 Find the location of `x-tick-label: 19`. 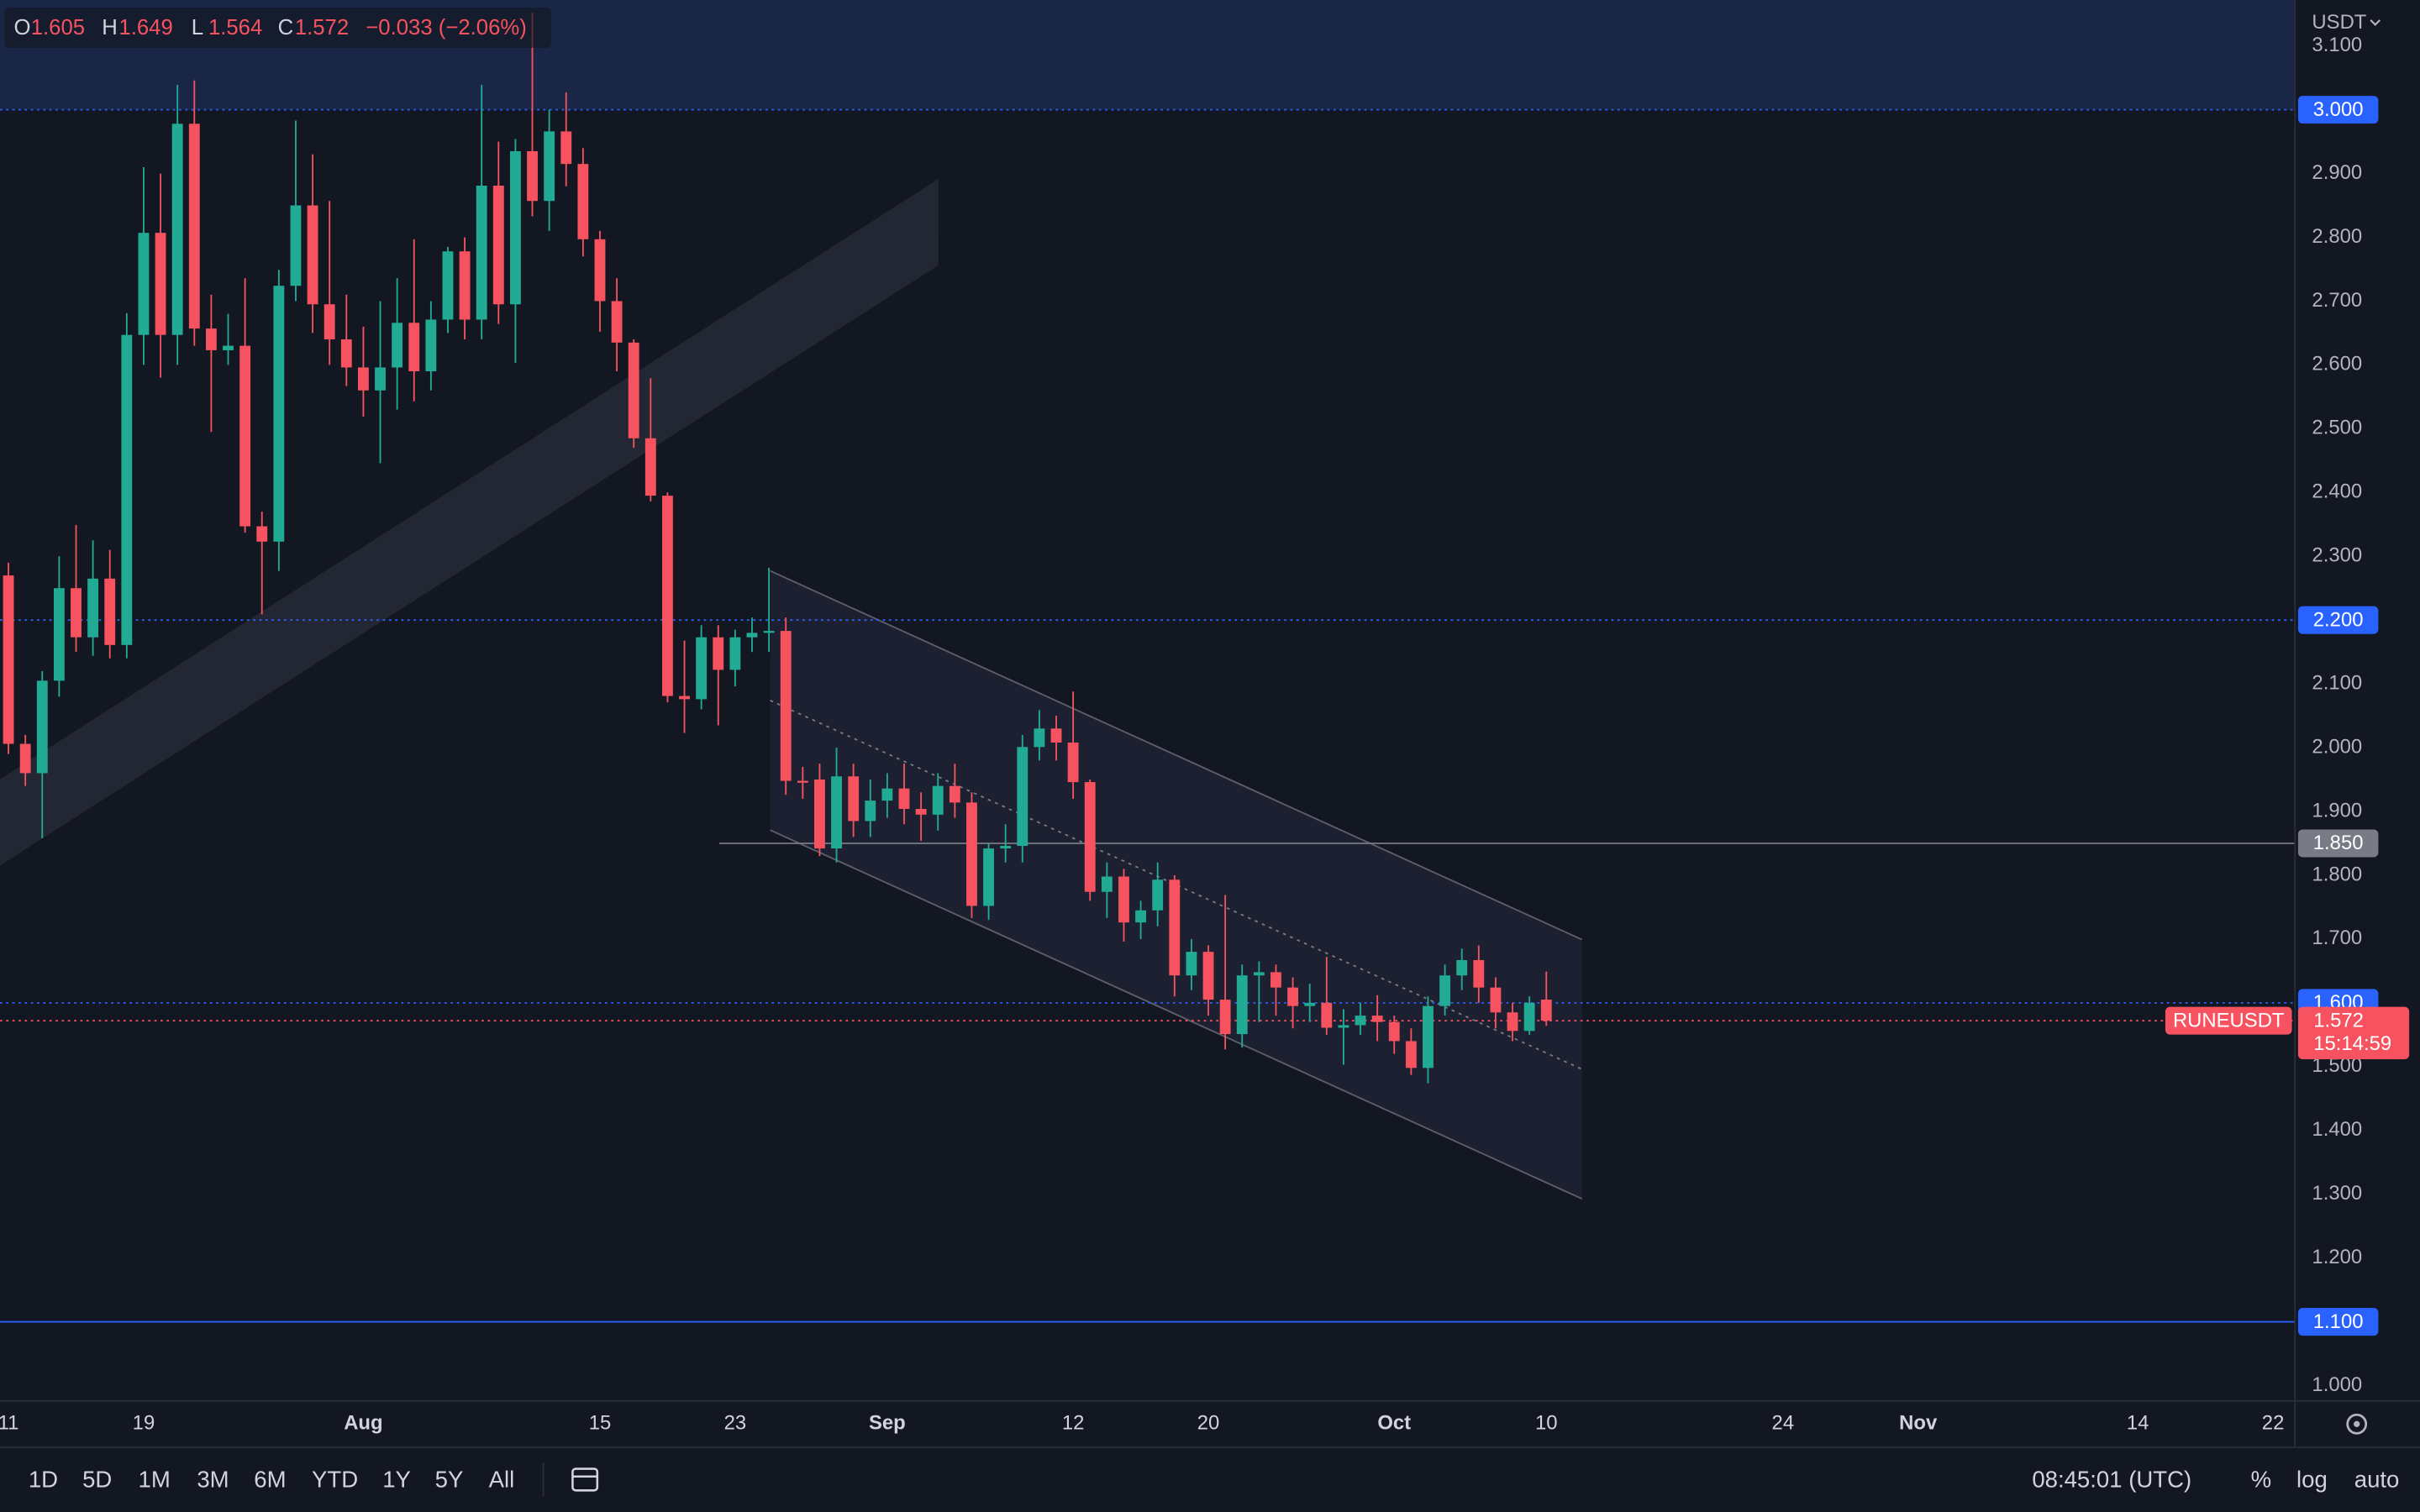

x-tick-label: 19 is located at coordinates (144, 1423).